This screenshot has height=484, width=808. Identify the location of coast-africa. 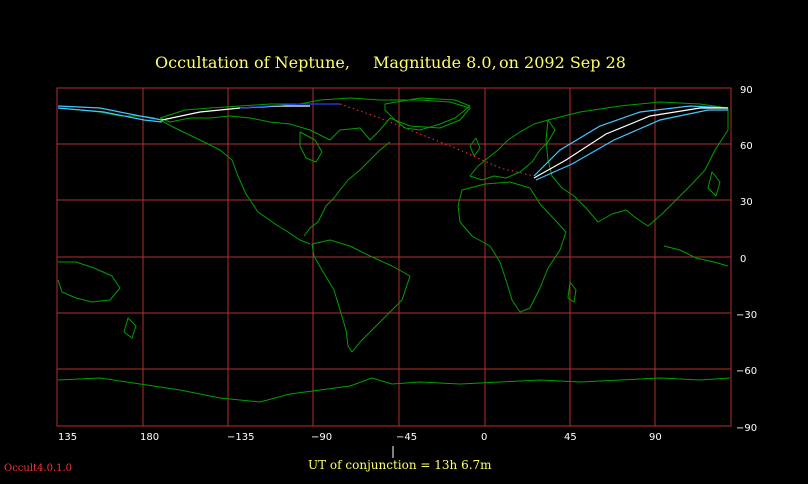
(512, 247).